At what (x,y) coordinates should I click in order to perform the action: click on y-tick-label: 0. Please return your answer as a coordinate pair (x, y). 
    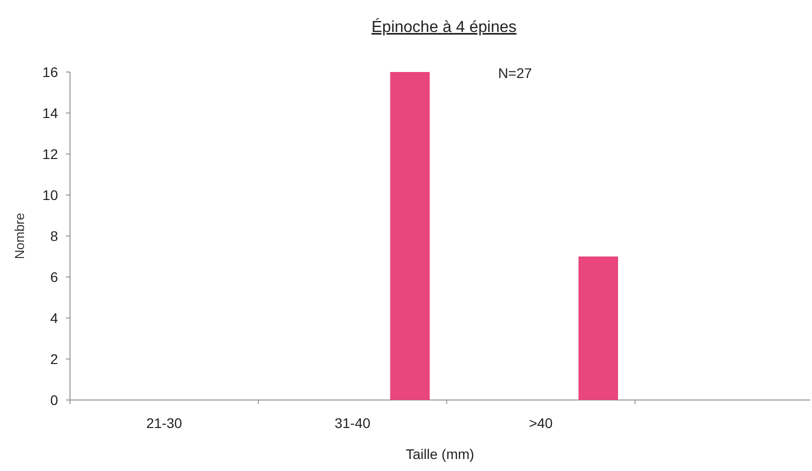
    Looking at the image, I should click on (54, 400).